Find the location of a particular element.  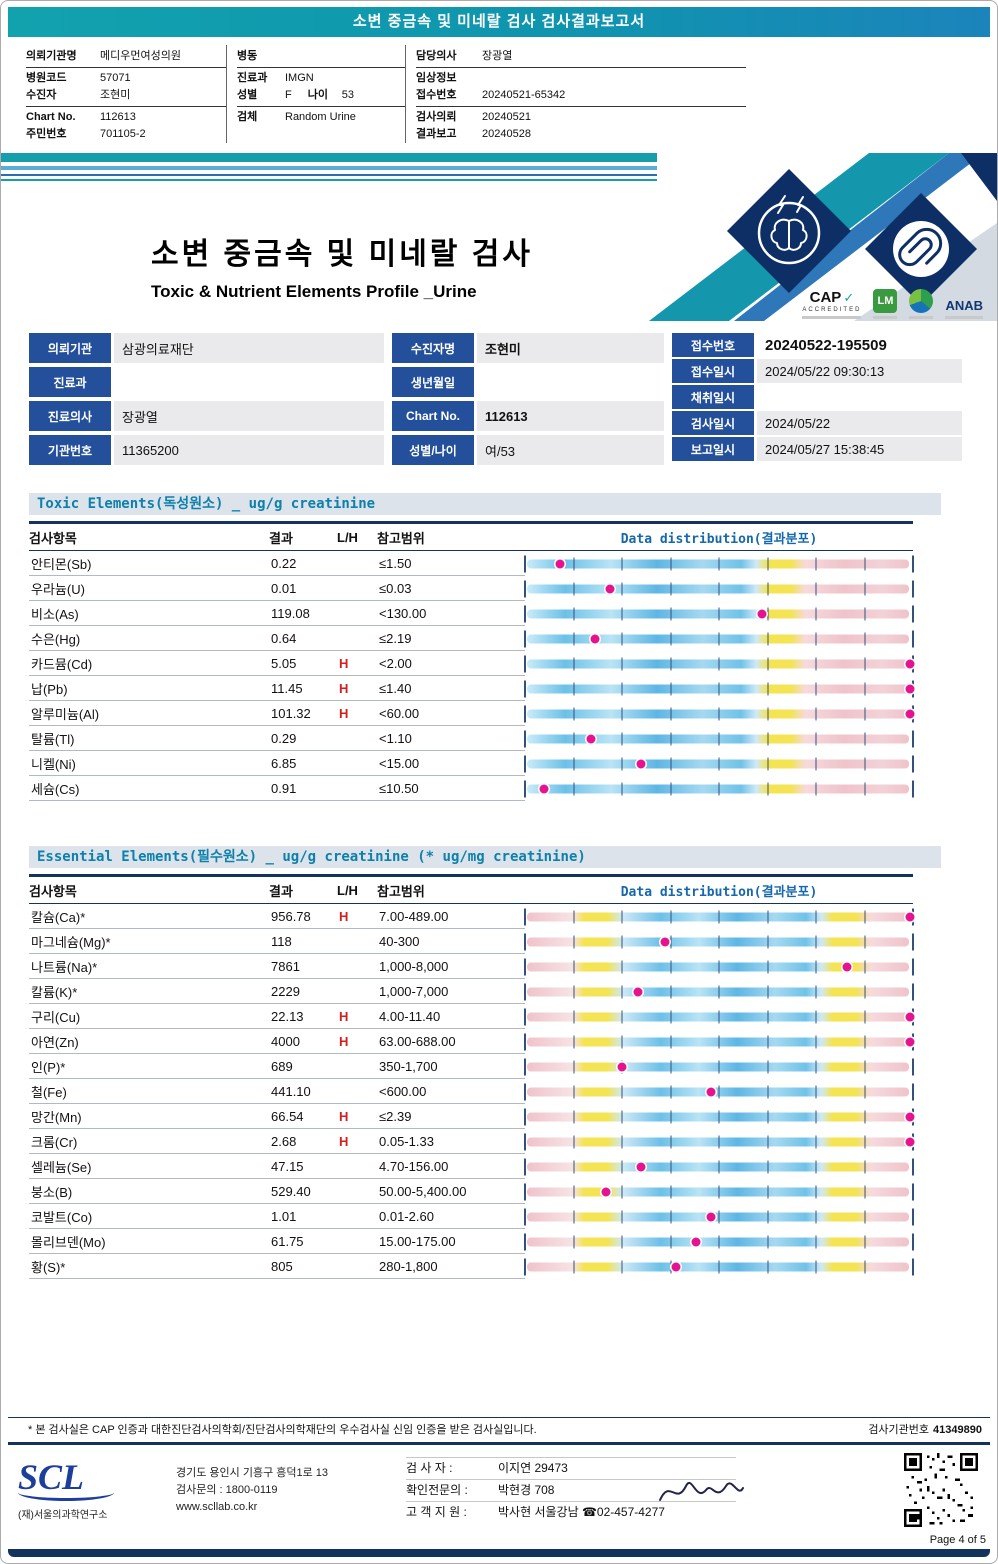

field-value: 조현미 is located at coordinates (115, 95).